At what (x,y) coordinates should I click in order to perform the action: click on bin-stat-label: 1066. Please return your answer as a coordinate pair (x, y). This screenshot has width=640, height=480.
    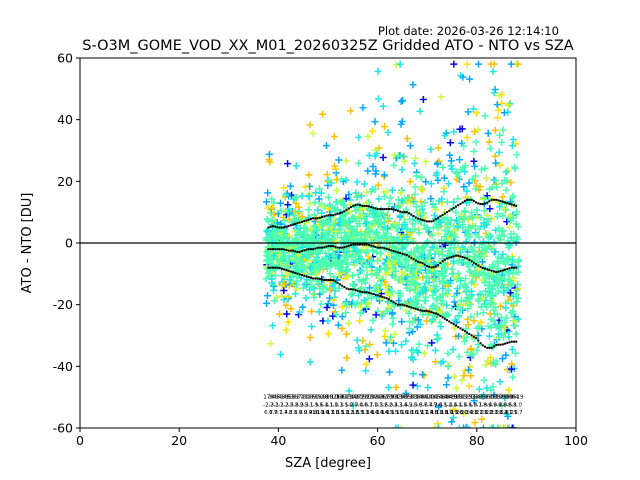
    Looking at the image, I should click on (338, 398).